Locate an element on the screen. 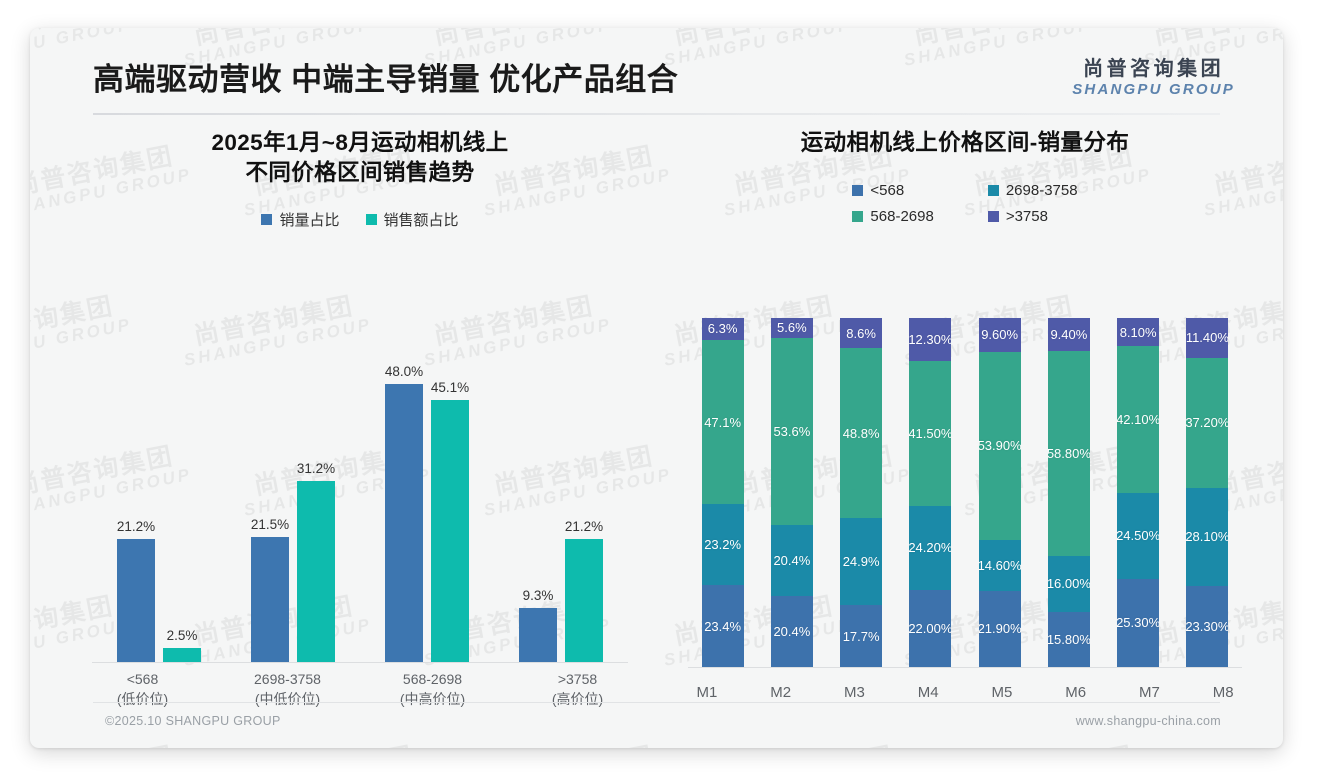  stacked-bar-segment: 22.00% is located at coordinates (930, 628).